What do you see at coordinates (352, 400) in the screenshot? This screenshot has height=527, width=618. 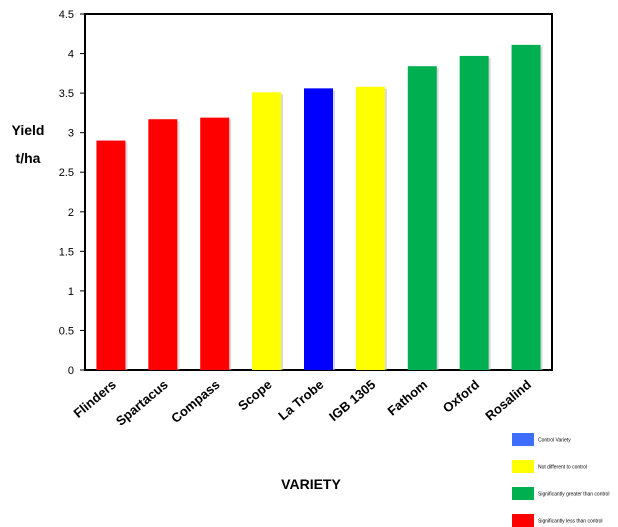 I see `category-label: IGB 1305` at bounding box center [352, 400].